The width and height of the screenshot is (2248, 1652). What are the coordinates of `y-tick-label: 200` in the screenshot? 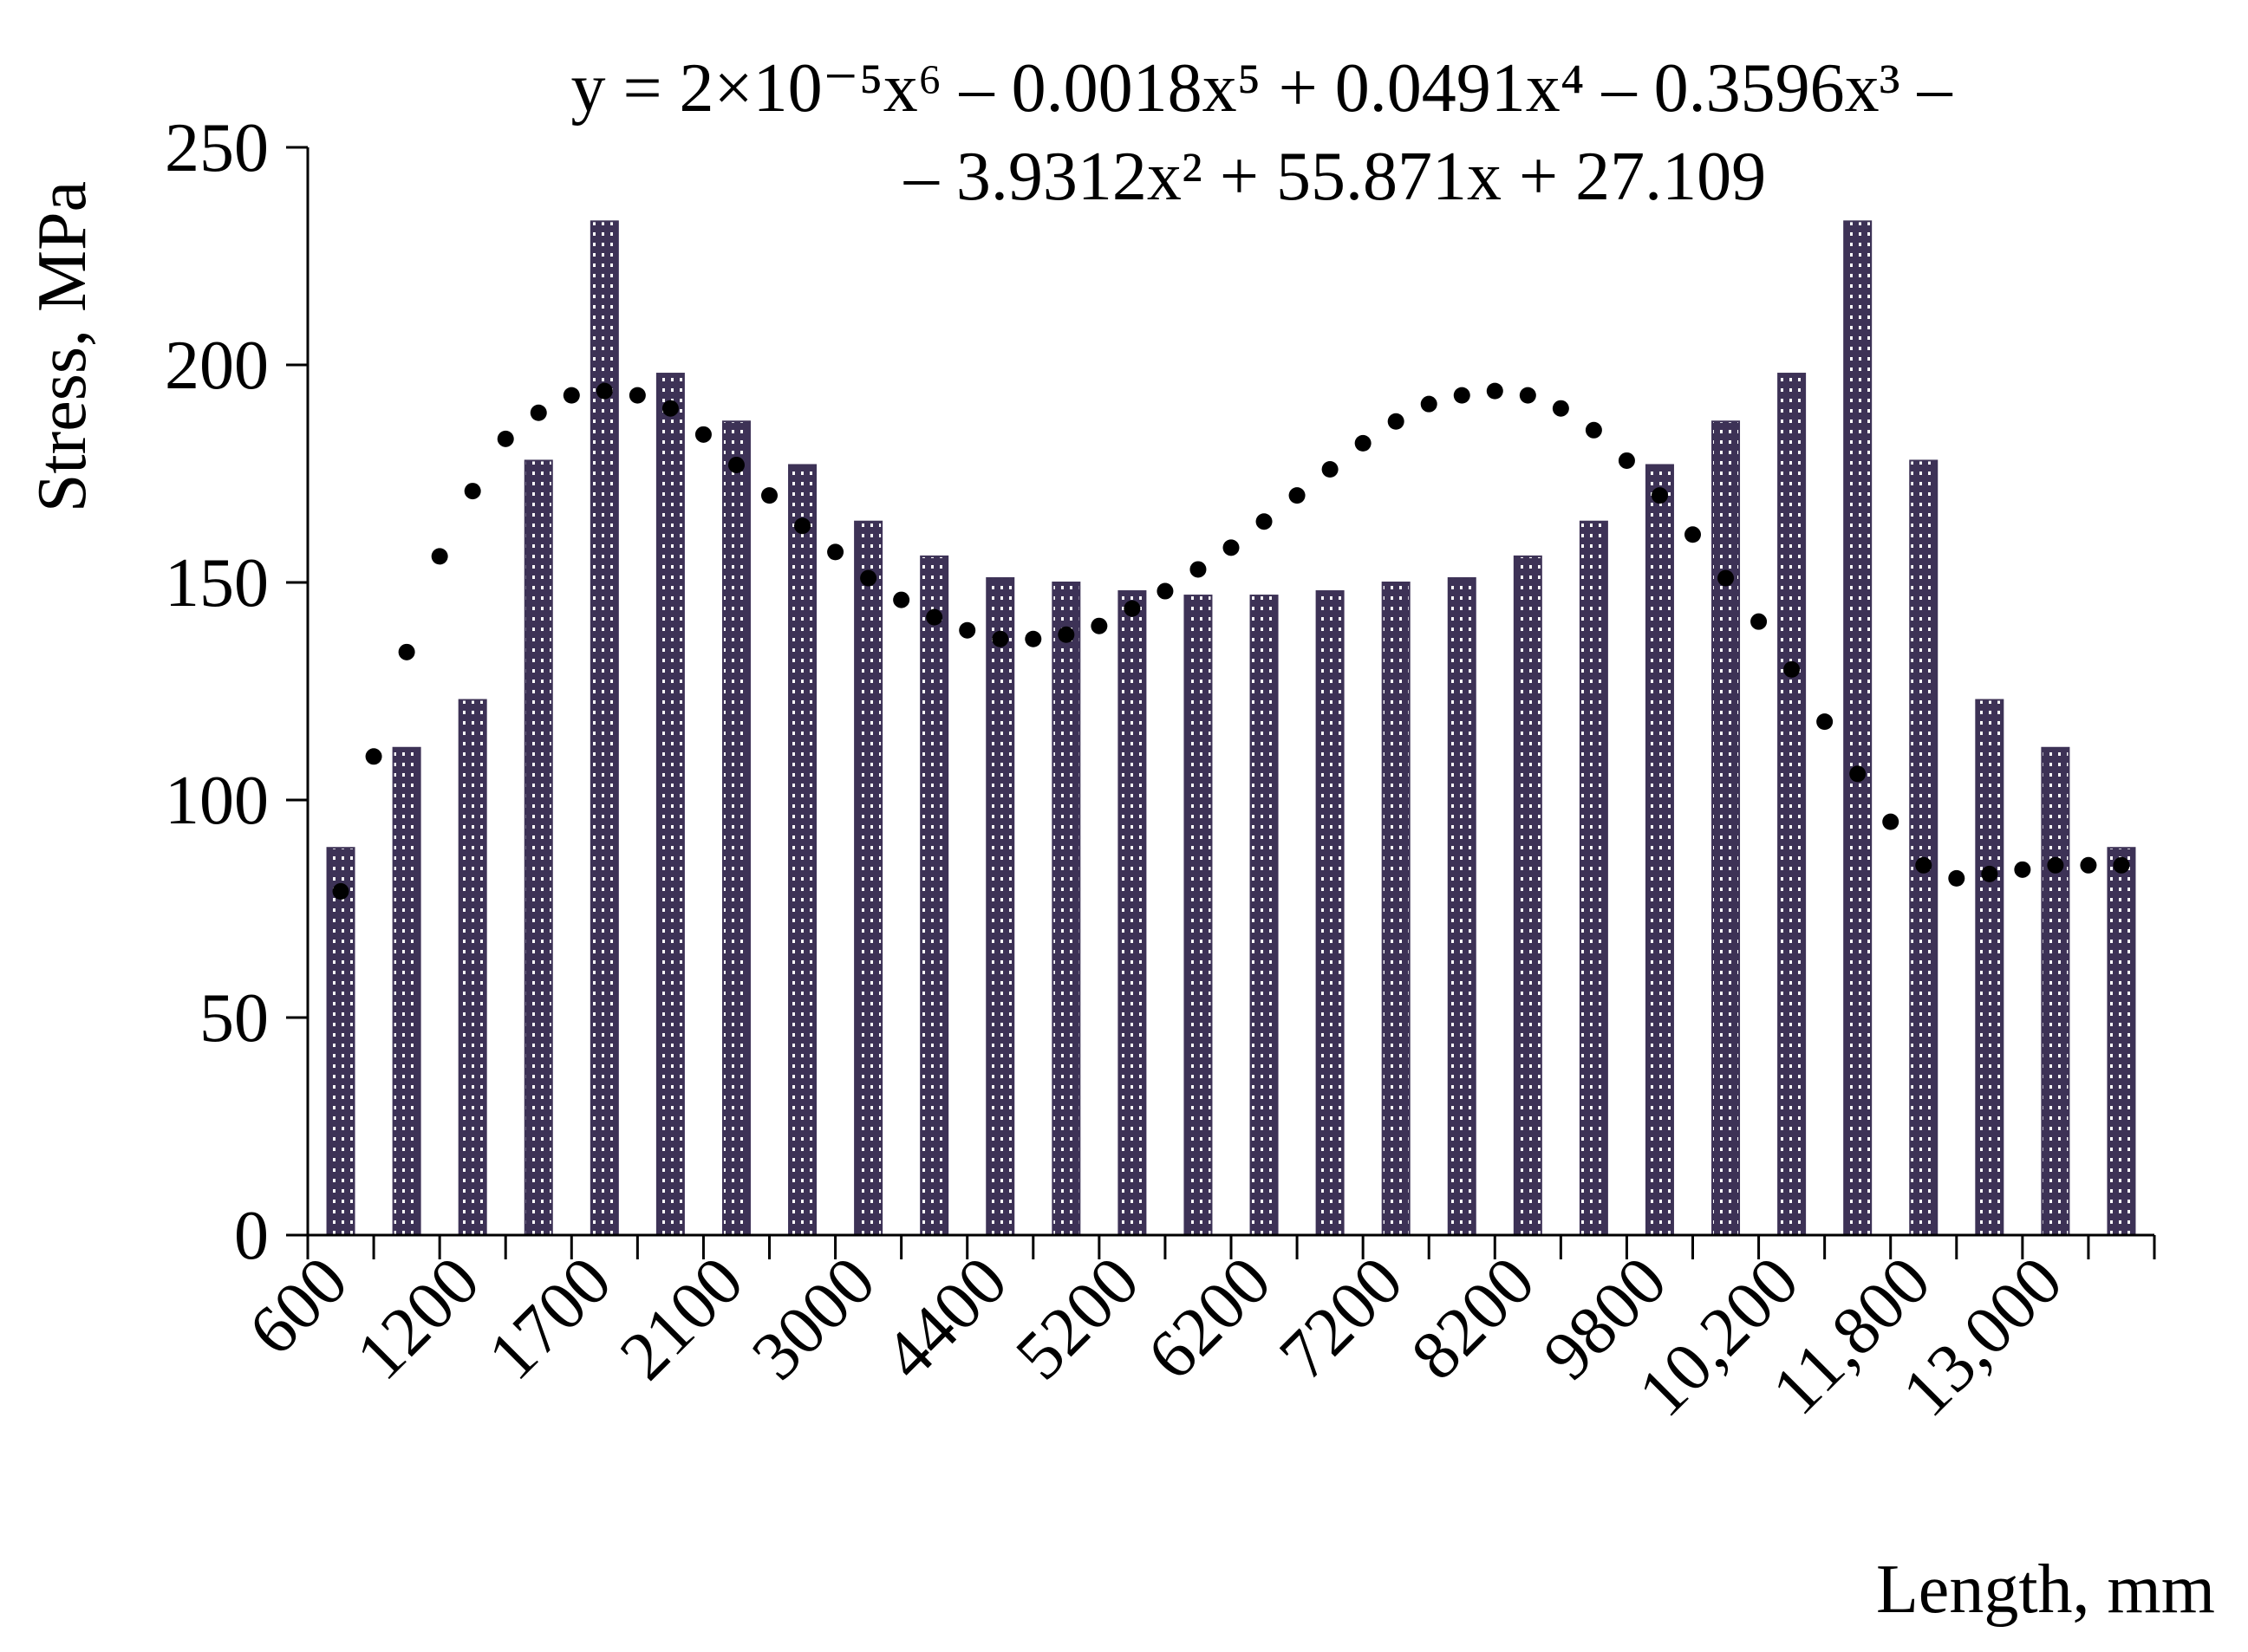 It's located at (217, 366).